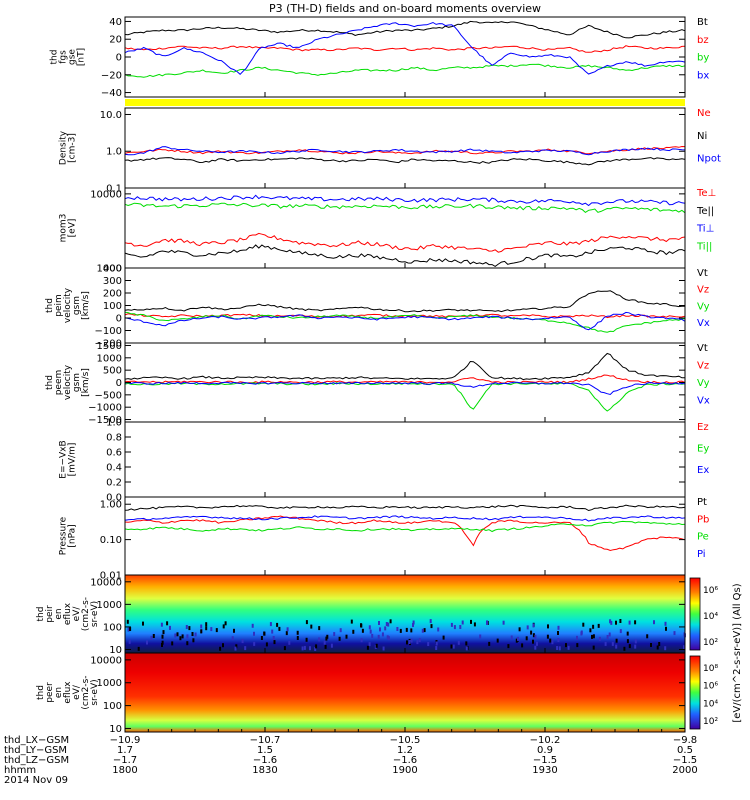  What do you see at coordinates (77, 382) in the screenshot?
I see `y-axis-label: gsm` at bounding box center [77, 382].